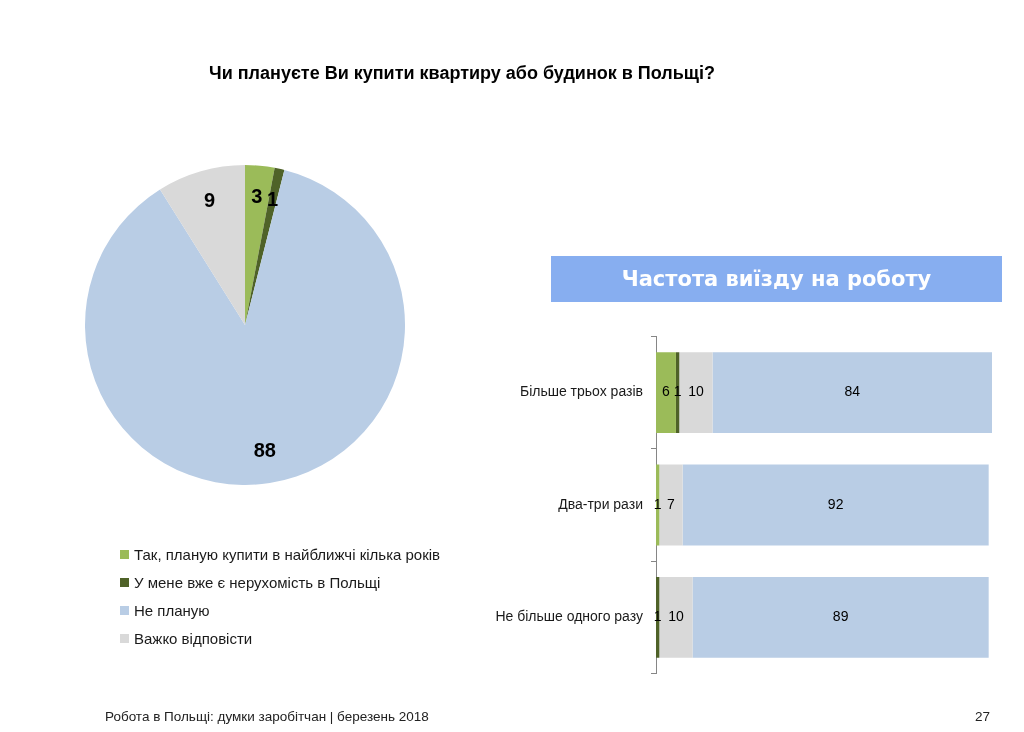 The height and width of the screenshot is (732, 1024). I want to click on data-label: 84, so click(852, 391).